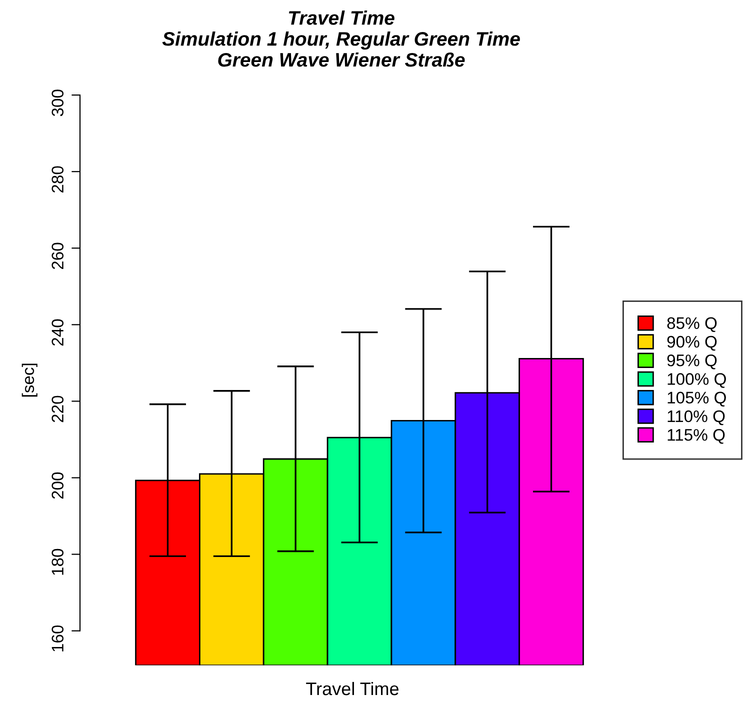 The height and width of the screenshot is (704, 750). I want to click on y-axis-title: [sec], so click(30, 380).